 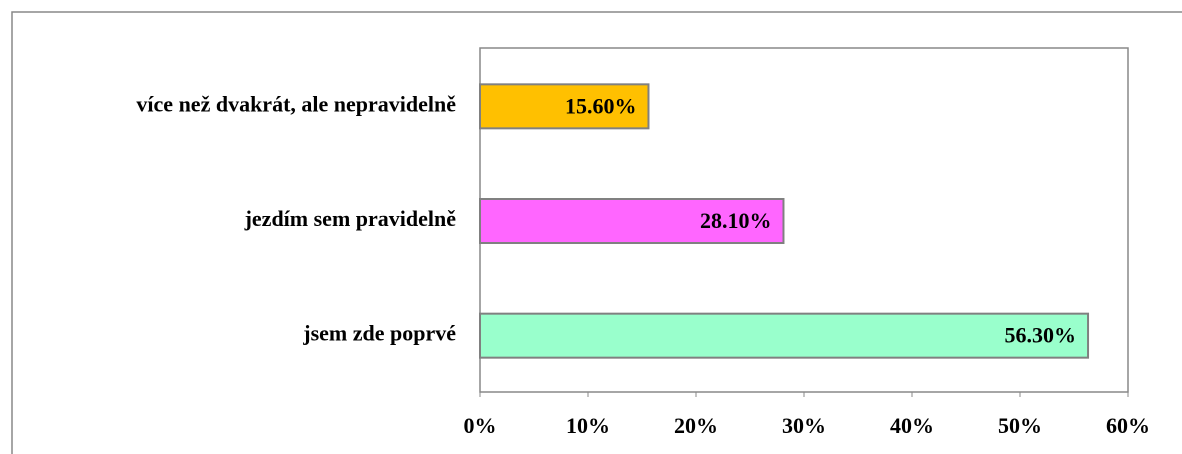 I want to click on y-tick-label: jsem zde poprvé, so click(x=379, y=333).